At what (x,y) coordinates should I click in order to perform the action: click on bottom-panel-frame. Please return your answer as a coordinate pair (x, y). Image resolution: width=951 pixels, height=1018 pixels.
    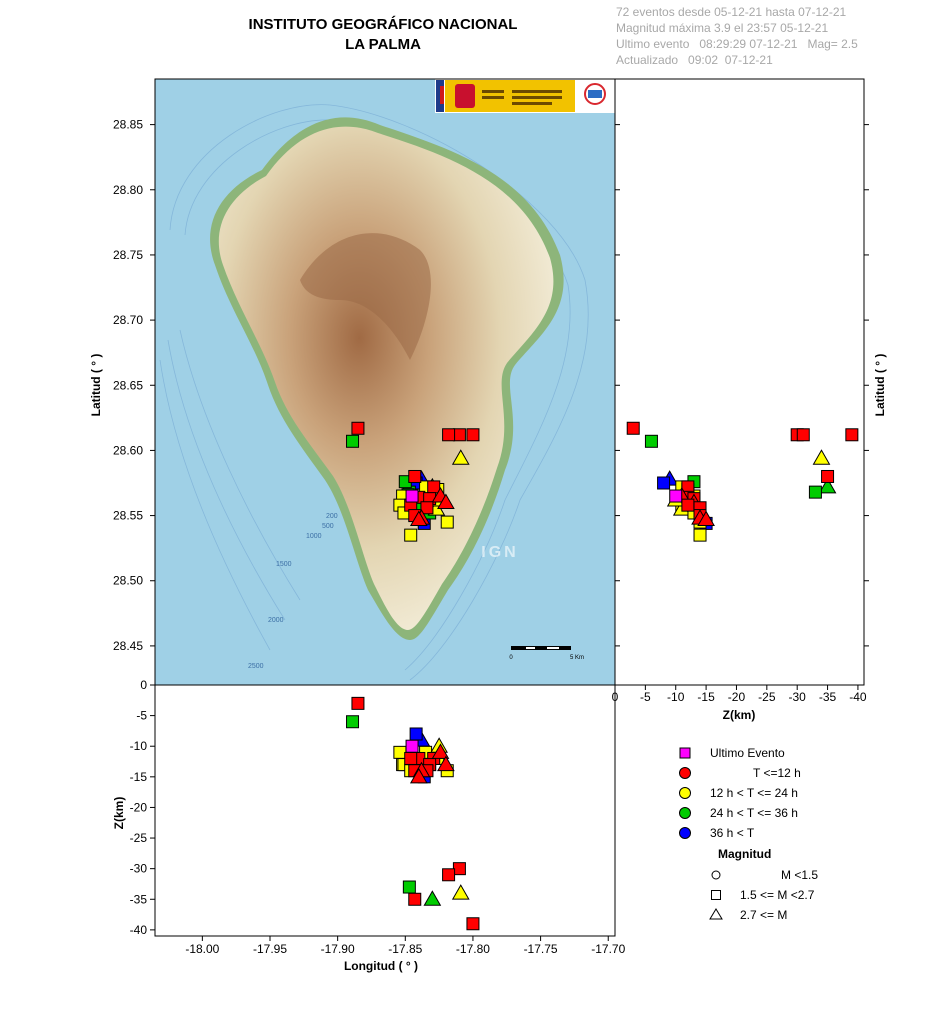
    Looking at the image, I should click on (385, 810).